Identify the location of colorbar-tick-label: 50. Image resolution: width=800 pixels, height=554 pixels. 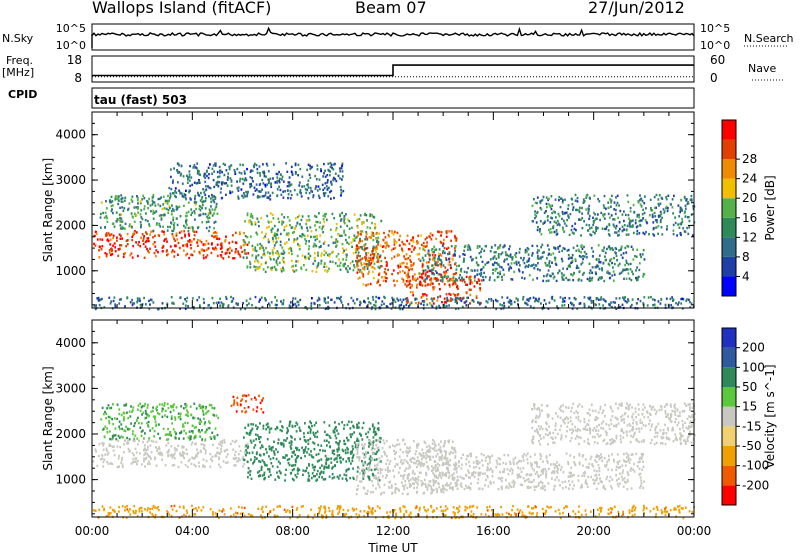
(749, 387).